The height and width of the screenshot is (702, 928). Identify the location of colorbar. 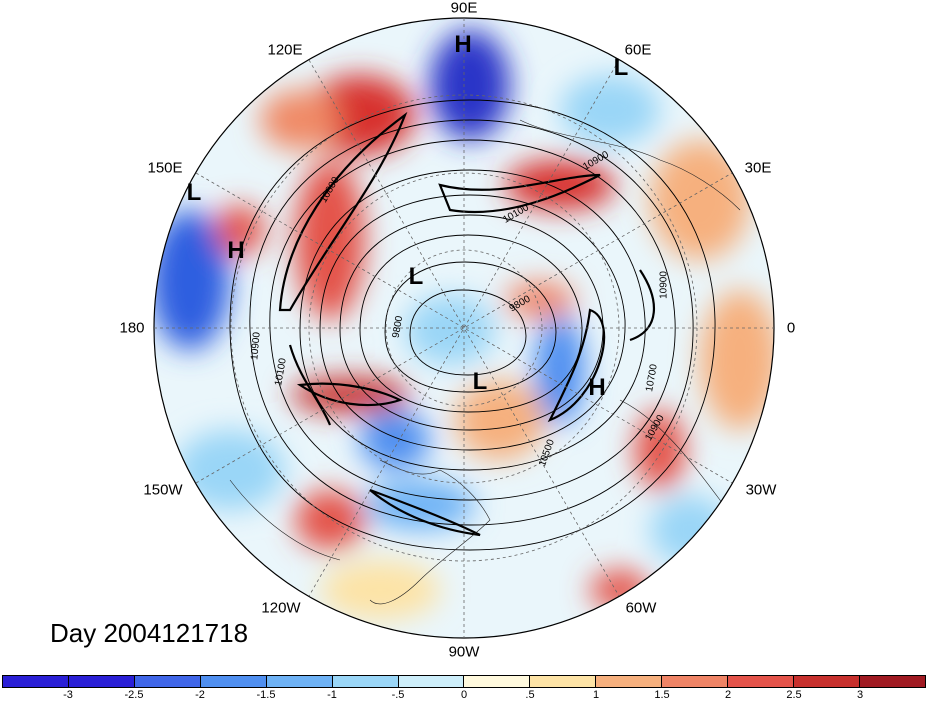
(464, 681).